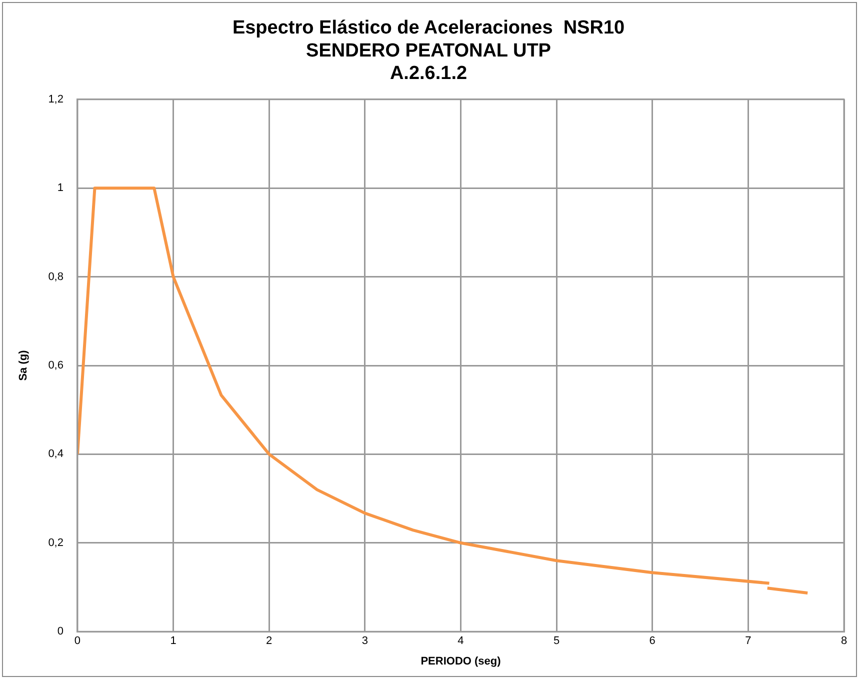 The width and height of the screenshot is (861, 681). What do you see at coordinates (461, 661) in the screenshot?
I see `x-axis-title: PERIODO (seg)` at bounding box center [461, 661].